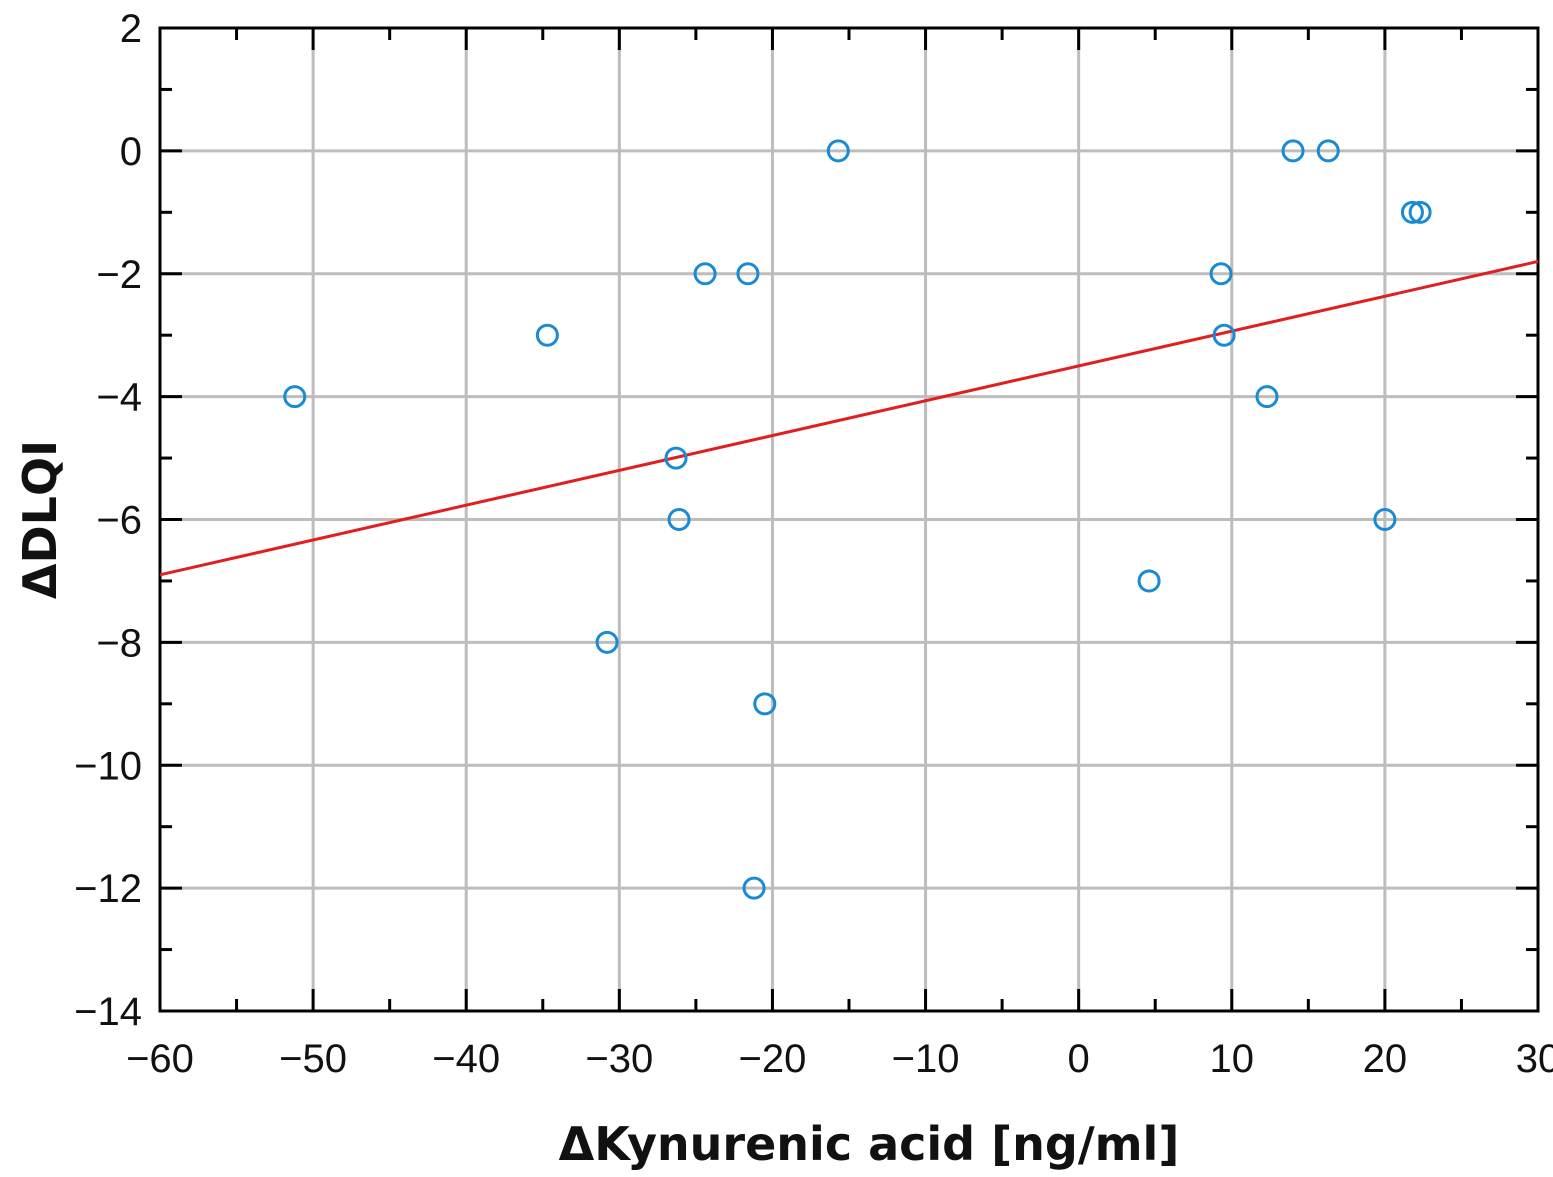 Image resolution: width=1553 pixels, height=1177 pixels. What do you see at coordinates (119, 275) in the screenshot?
I see `y-tick-label: −2` at bounding box center [119, 275].